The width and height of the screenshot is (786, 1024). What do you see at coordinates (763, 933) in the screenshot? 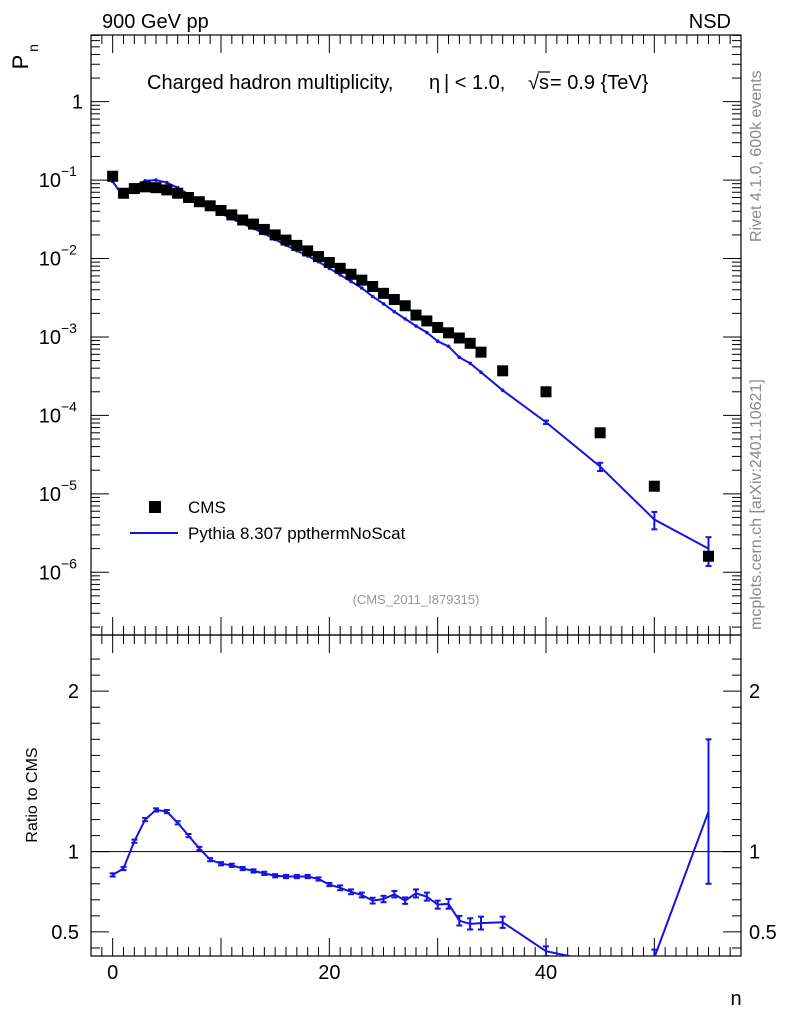
I see `ratio-y-tick-label-right: 0.5` at bounding box center [763, 933].